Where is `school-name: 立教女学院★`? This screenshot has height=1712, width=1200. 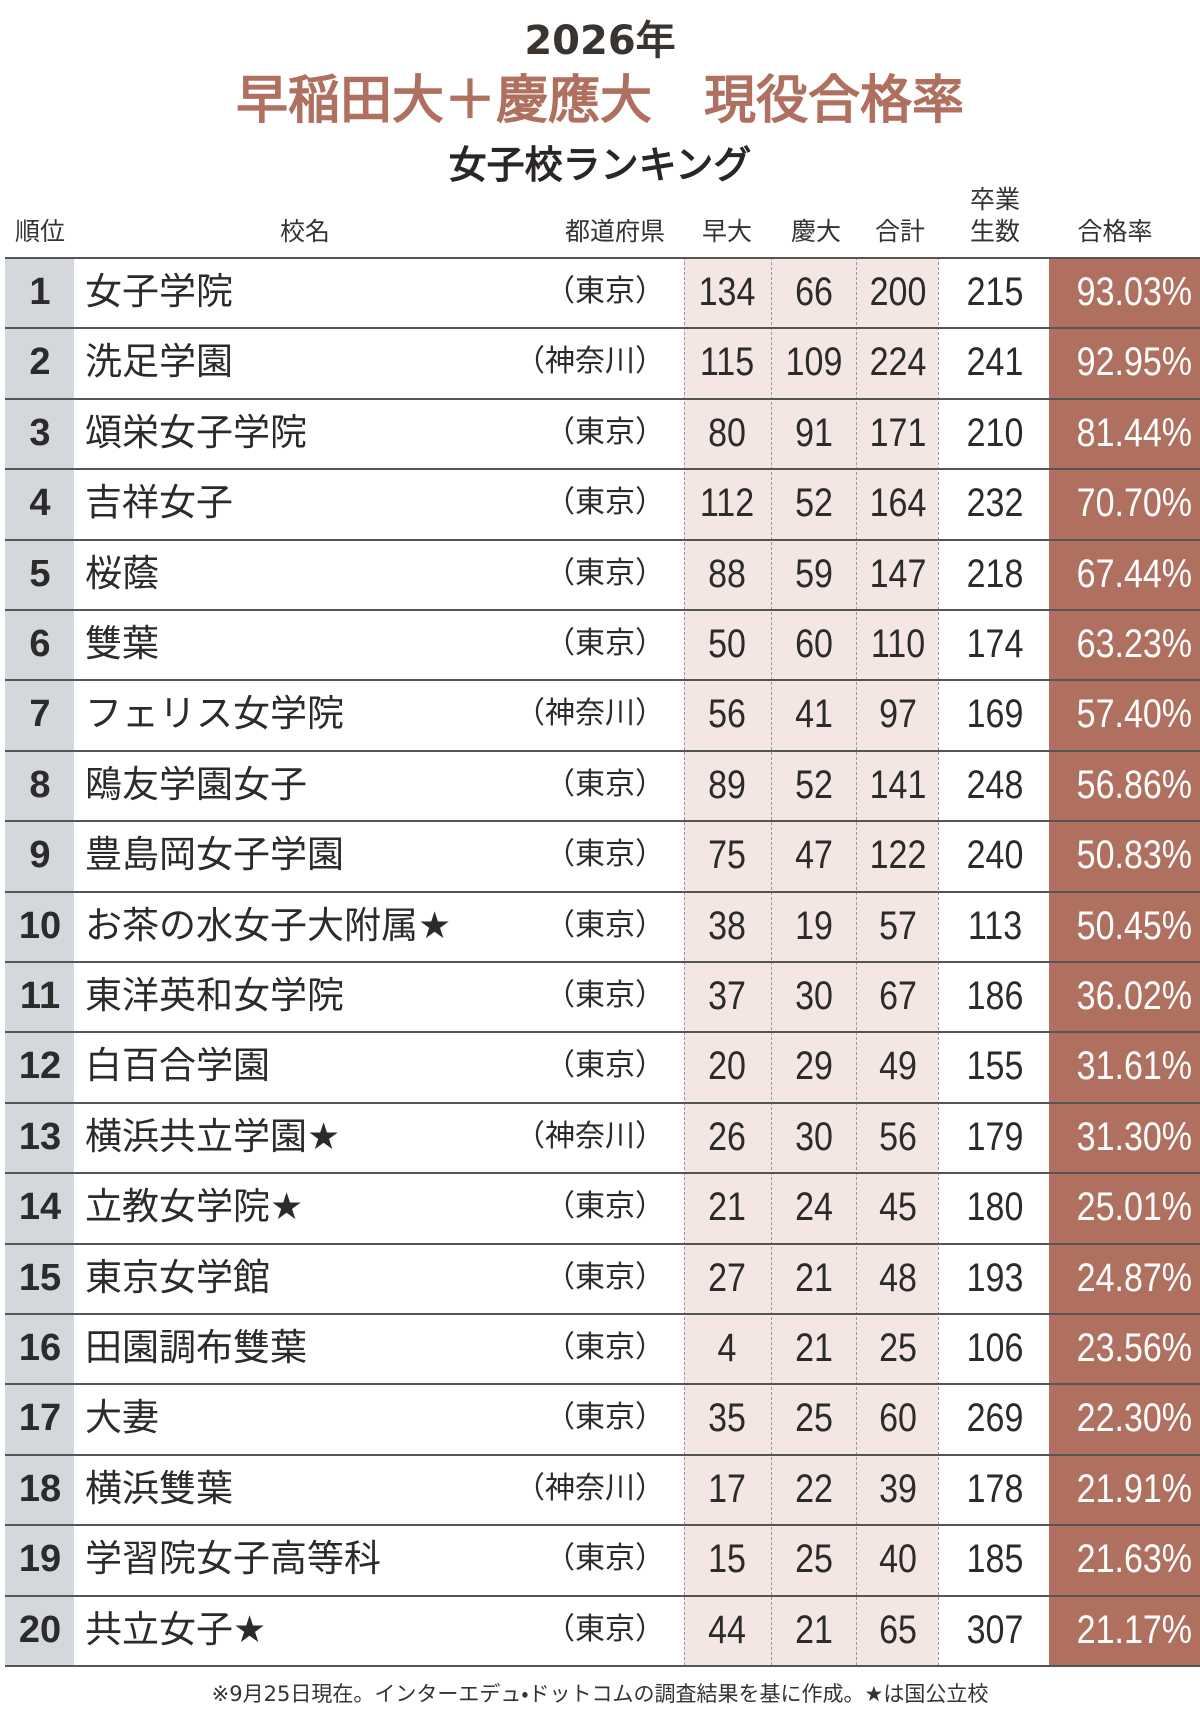 school-name: 立教女学院★ is located at coordinates (194, 1207).